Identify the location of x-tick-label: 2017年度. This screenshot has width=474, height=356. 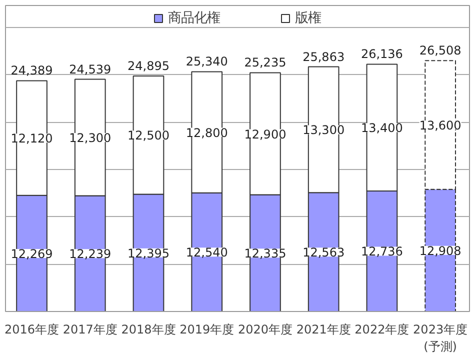
(90, 329).